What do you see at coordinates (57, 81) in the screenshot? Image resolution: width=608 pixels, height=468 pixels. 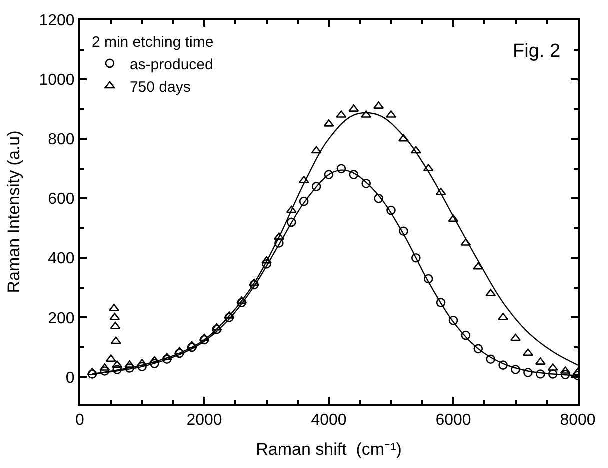 I see `y-tick-label: 1000` at bounding box center [57, 81].